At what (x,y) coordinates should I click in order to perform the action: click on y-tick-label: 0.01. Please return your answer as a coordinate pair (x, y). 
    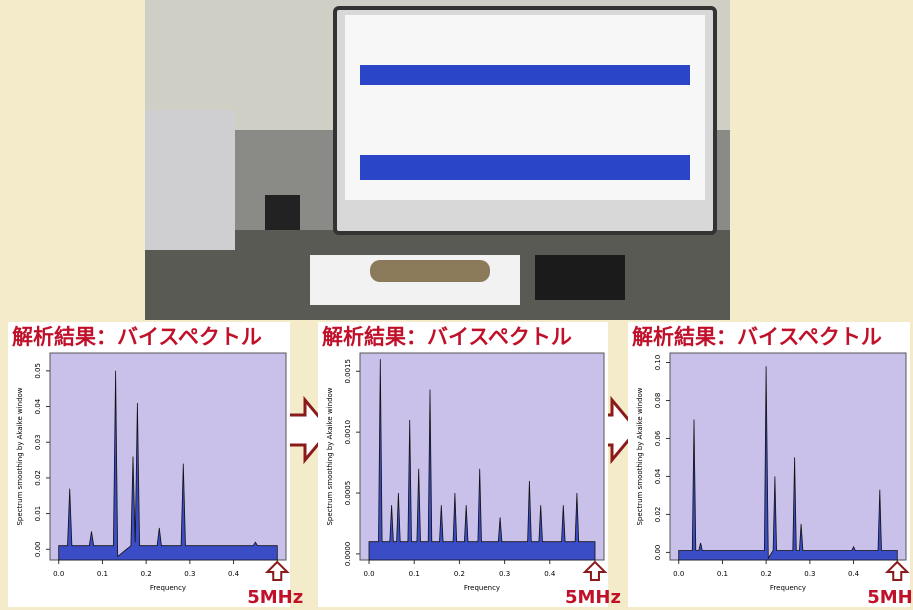
    Looking at the image, I should click on (38, 514).